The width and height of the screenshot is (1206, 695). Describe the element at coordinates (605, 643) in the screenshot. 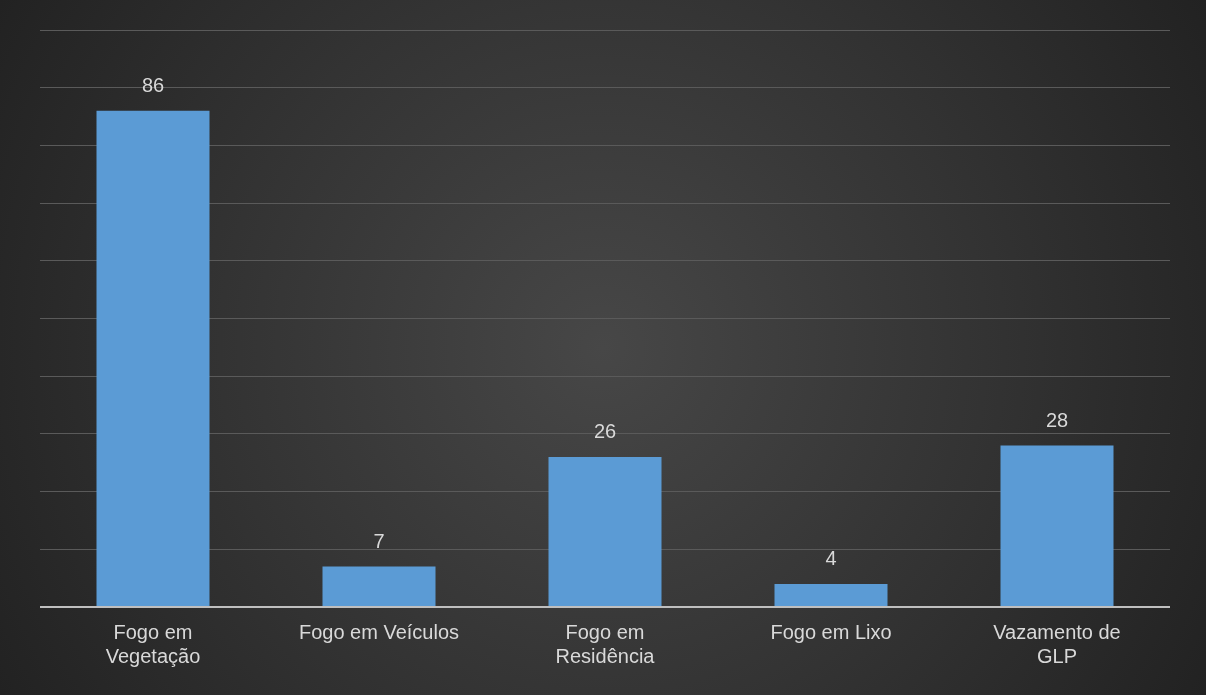

I see `x-tick-label: Fogo em Residência` at that location.